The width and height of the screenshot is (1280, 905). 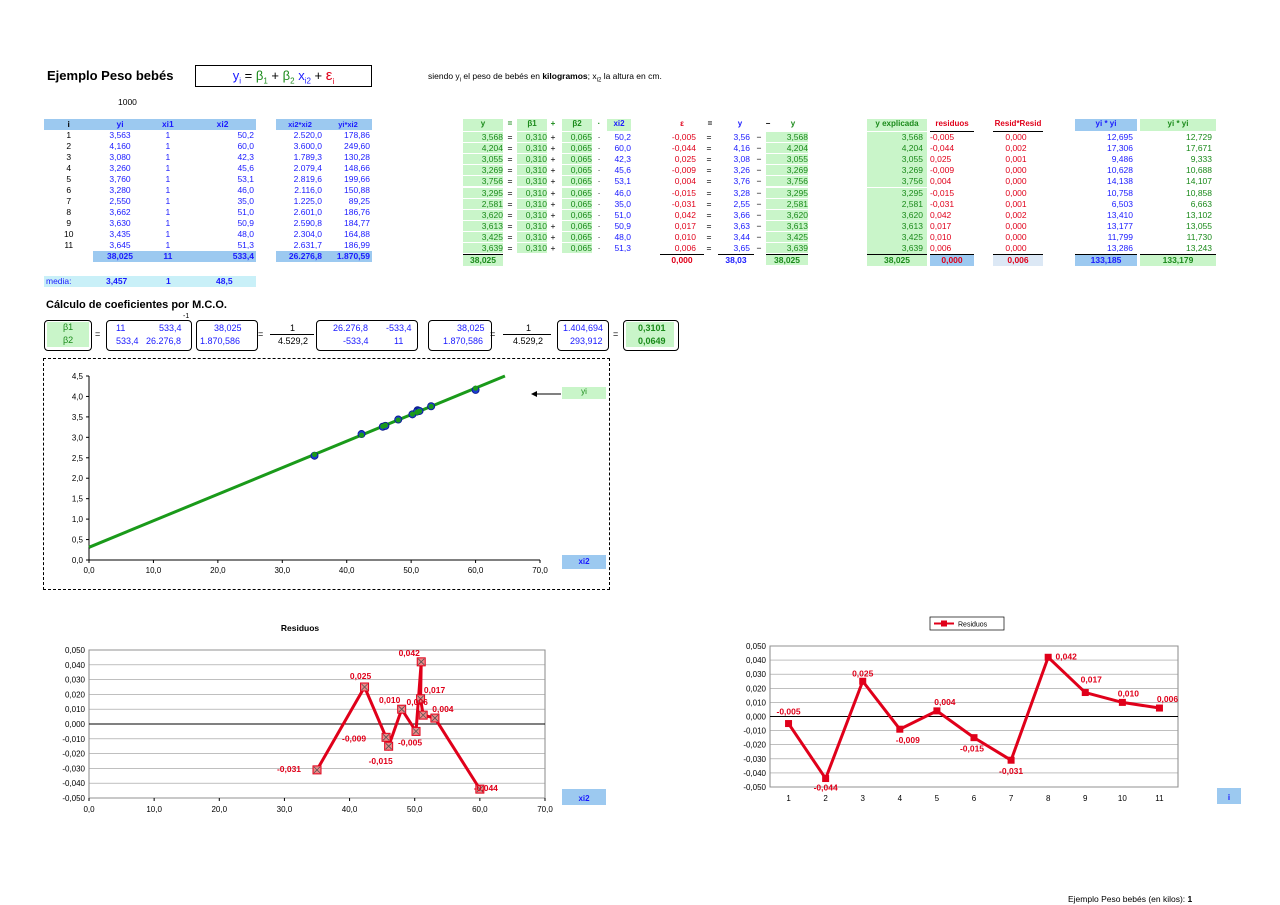 I want to click on residual-data-label: 0,025, so click(x=863, y=673).